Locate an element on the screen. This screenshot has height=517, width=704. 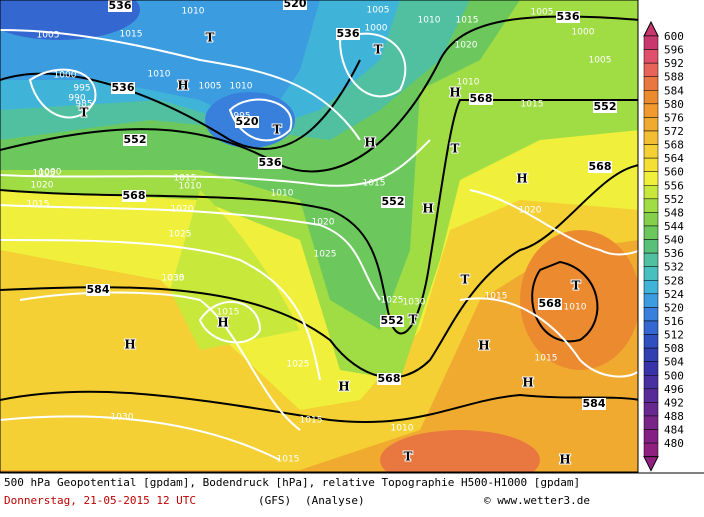
colorbar-label: 596 is located at coordinates (674, 50).